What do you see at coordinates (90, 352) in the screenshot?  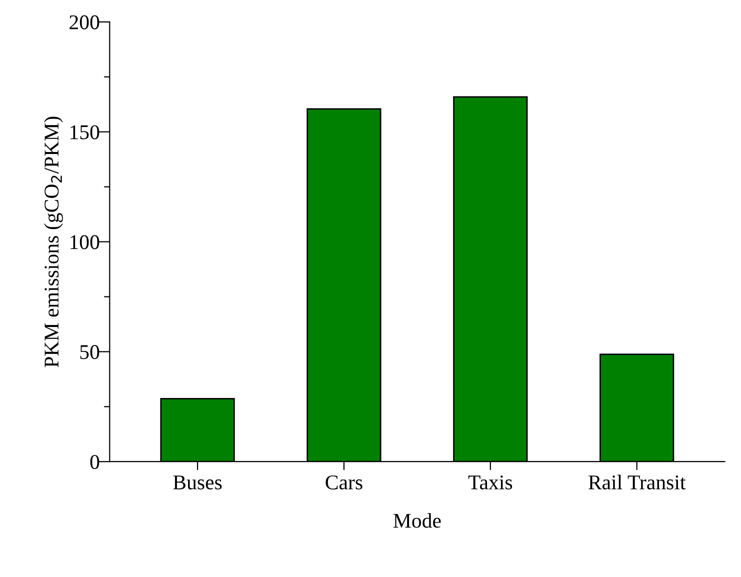 I see `y-tick-label: 50` at bounding box center [90, 352].